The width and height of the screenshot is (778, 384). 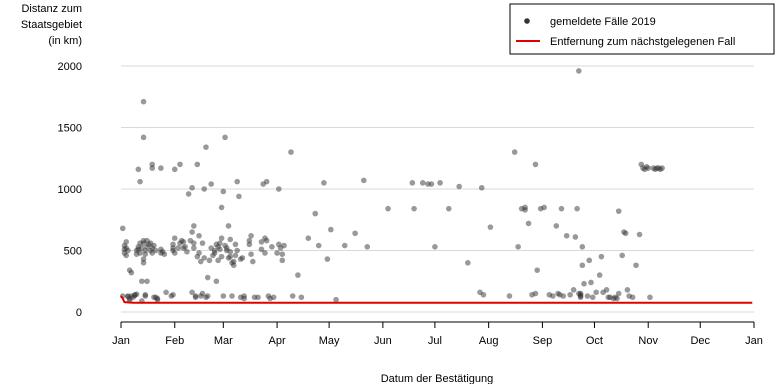 I want to click on legend-box, so click(x=642, y=29).